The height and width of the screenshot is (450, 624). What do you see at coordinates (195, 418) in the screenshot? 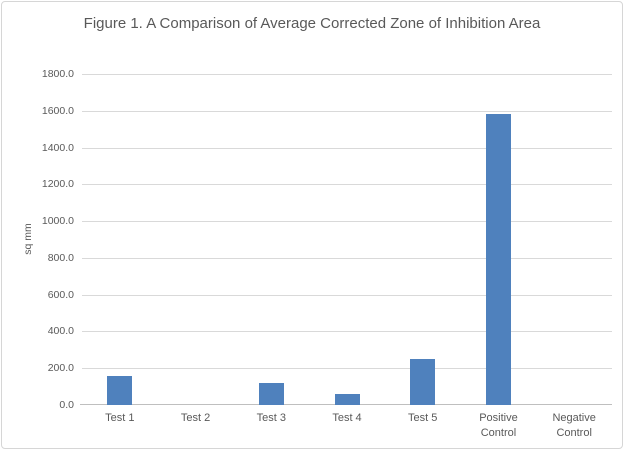
I see `x-category-label: Test 2` at bounding box center [195, 418].